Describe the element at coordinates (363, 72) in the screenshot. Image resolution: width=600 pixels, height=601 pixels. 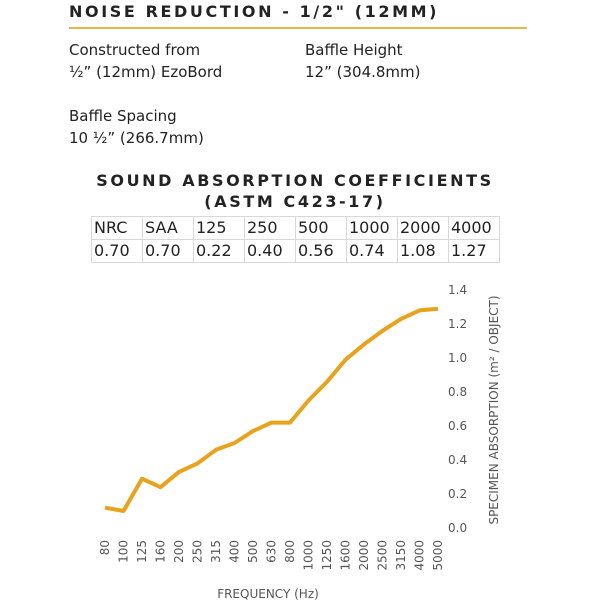
I see `spec-value: 12” (304.8mm)` at that location.